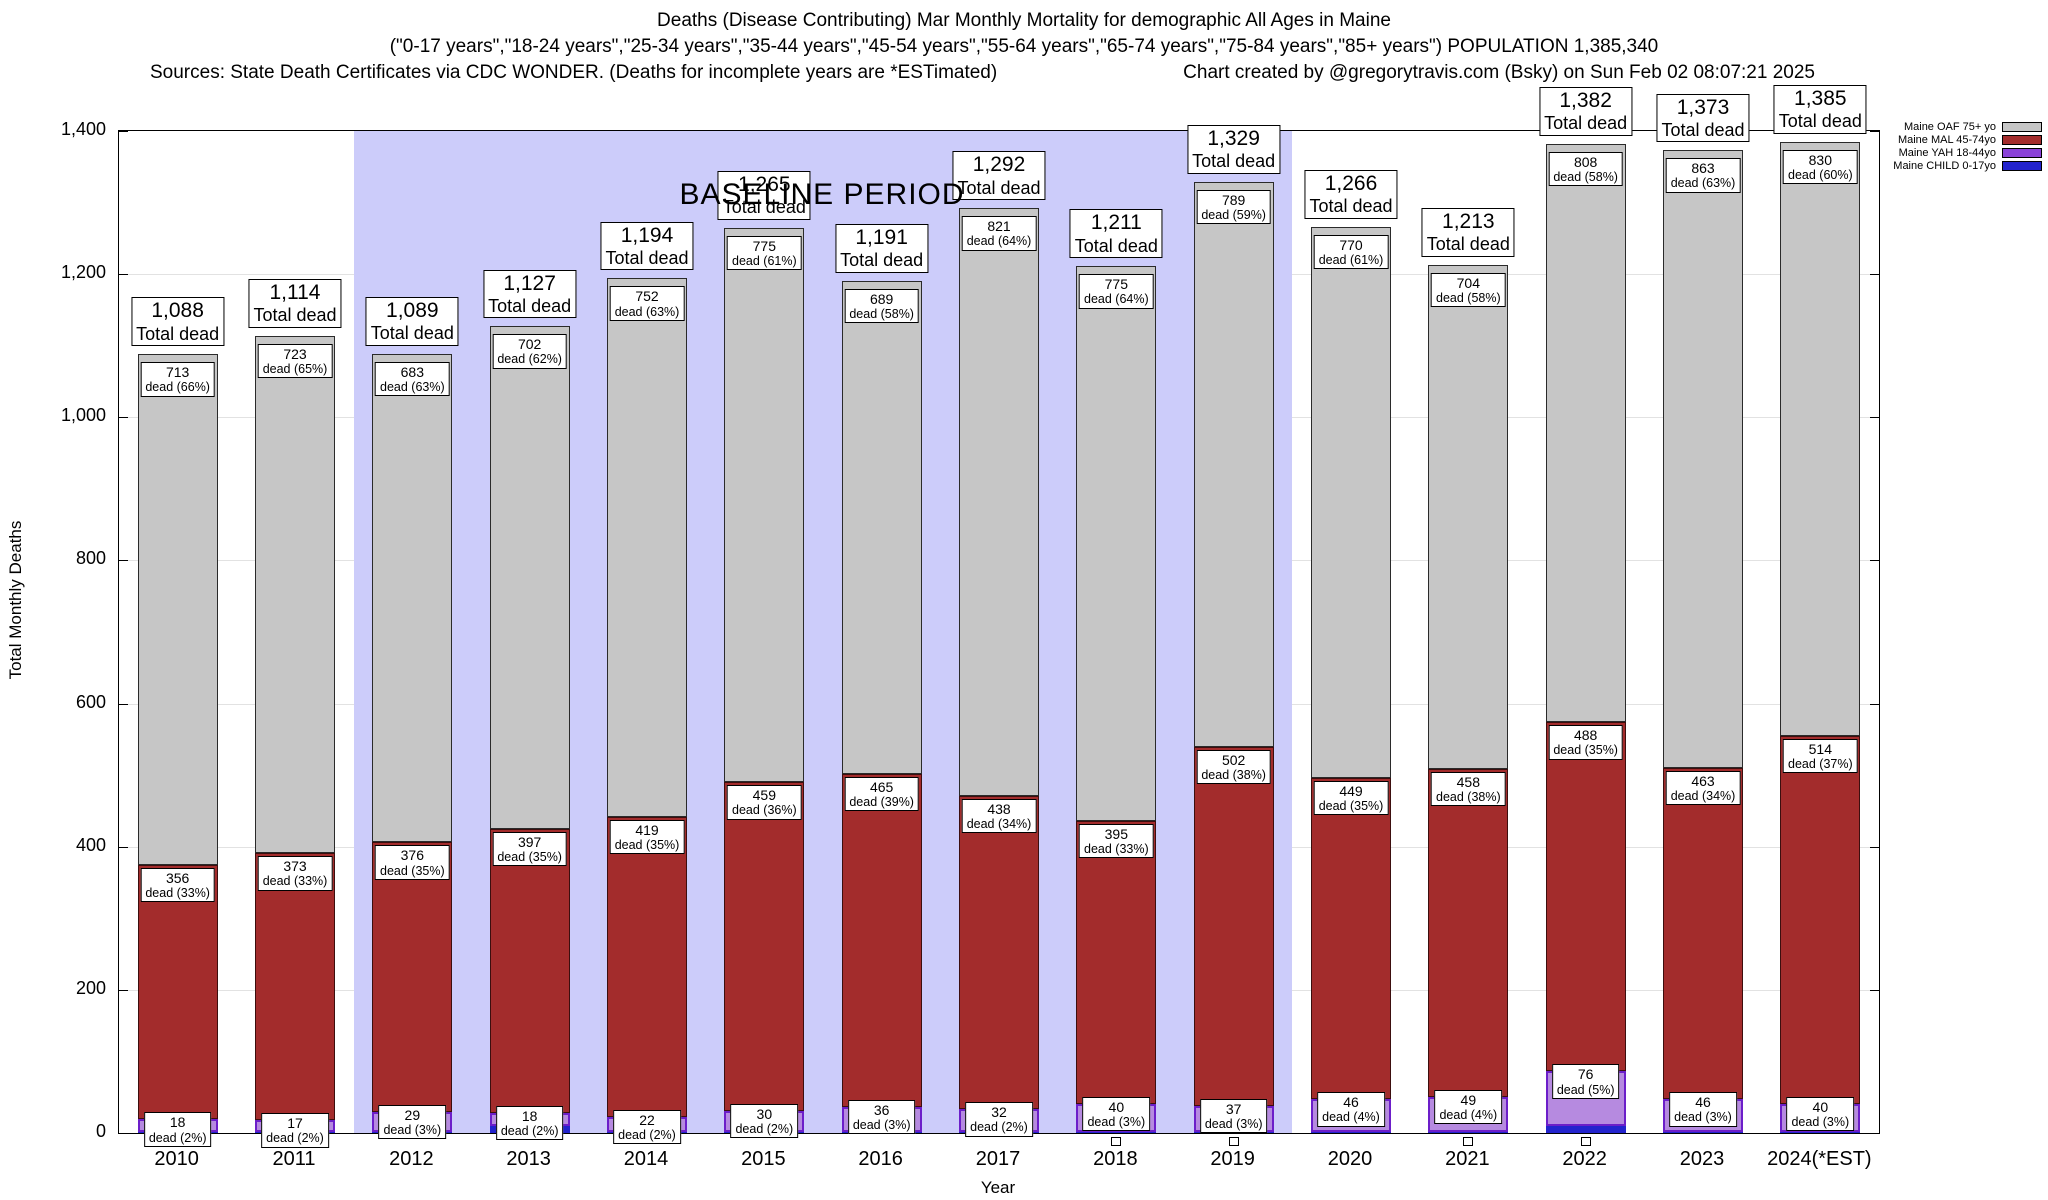 The image size is (2048, 1200). What do you see at coordinates (647, 311) in the screenshot?
I see `oaf-label-sub: dead (63%)` at bounding box center [647, 311].